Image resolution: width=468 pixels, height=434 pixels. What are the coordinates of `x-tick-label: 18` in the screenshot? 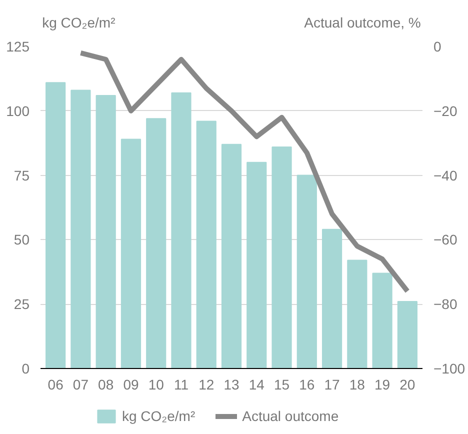 It's located at (357, 384).